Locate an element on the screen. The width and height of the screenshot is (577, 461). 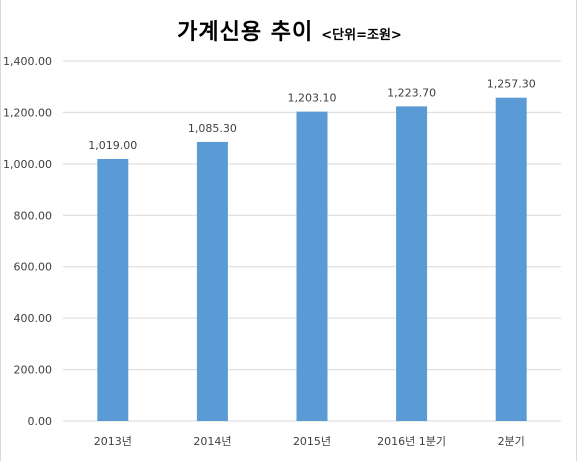
x-tick-label: 2013년 is located at coordinates (113, 441).